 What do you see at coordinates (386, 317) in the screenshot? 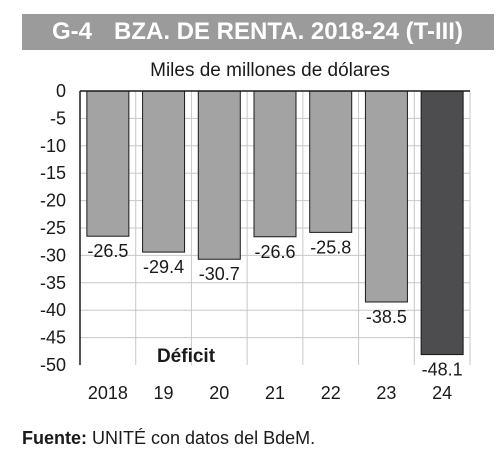
I see `data-label: -38.5` at bounding box center [386, 317].